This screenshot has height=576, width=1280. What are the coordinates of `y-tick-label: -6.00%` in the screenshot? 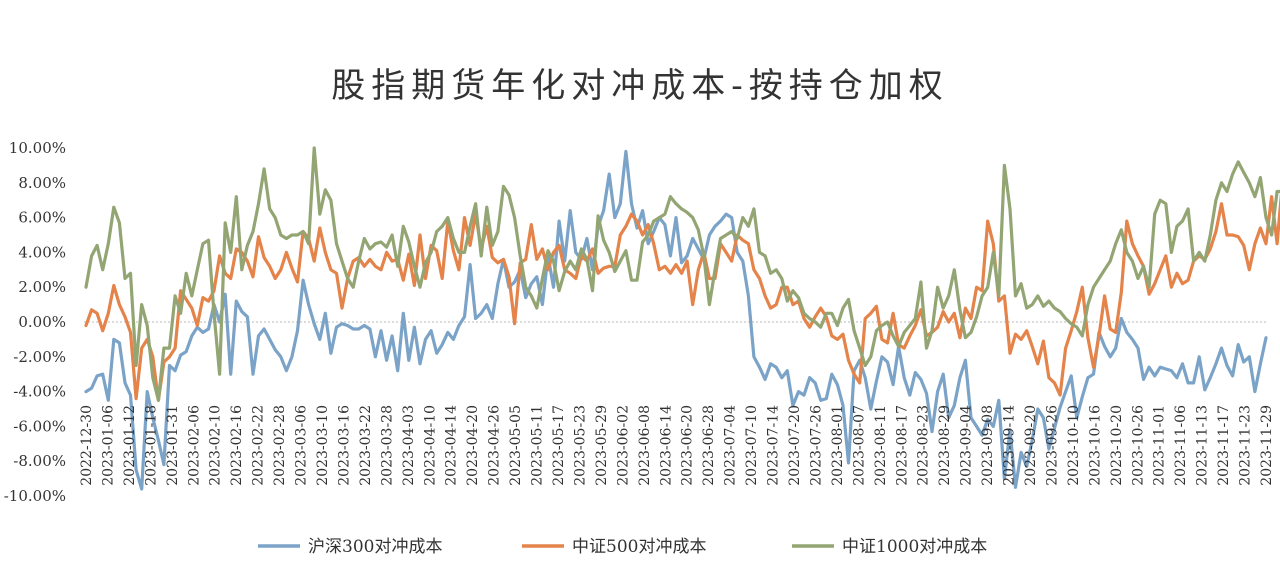 It's located at (39, 426).